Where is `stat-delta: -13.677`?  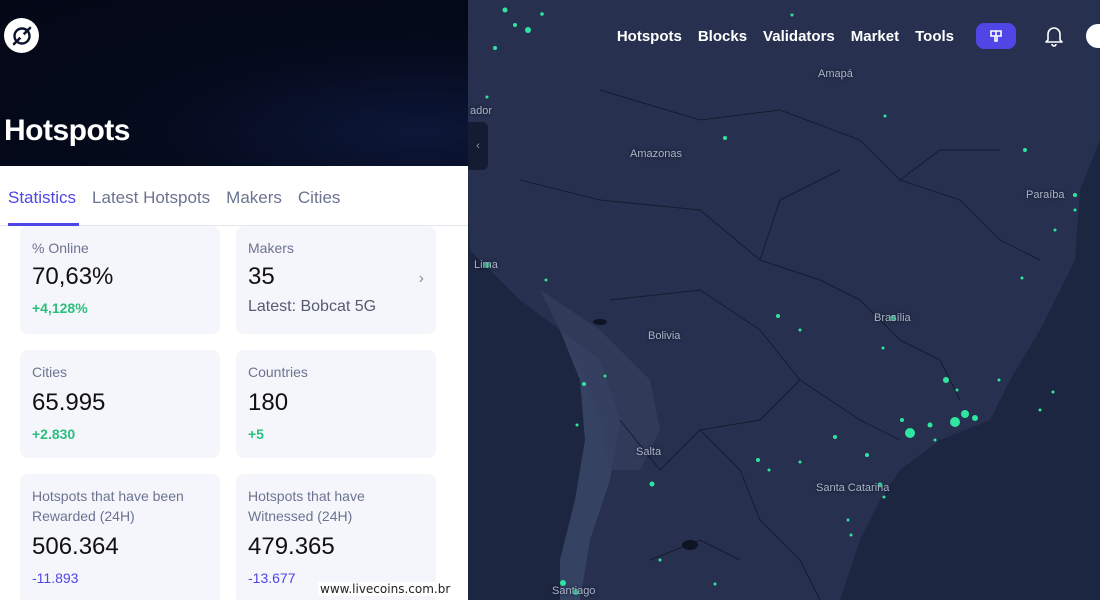 stat-delta: -13.677 is located at coordinates (272, 578).